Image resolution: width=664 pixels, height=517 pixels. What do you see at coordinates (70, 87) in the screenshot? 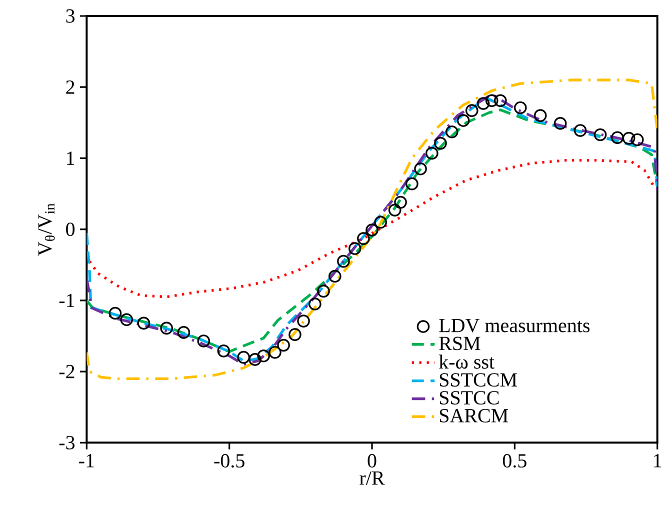
I see `y-tick-label: 2` at bounding box center [70, 87].